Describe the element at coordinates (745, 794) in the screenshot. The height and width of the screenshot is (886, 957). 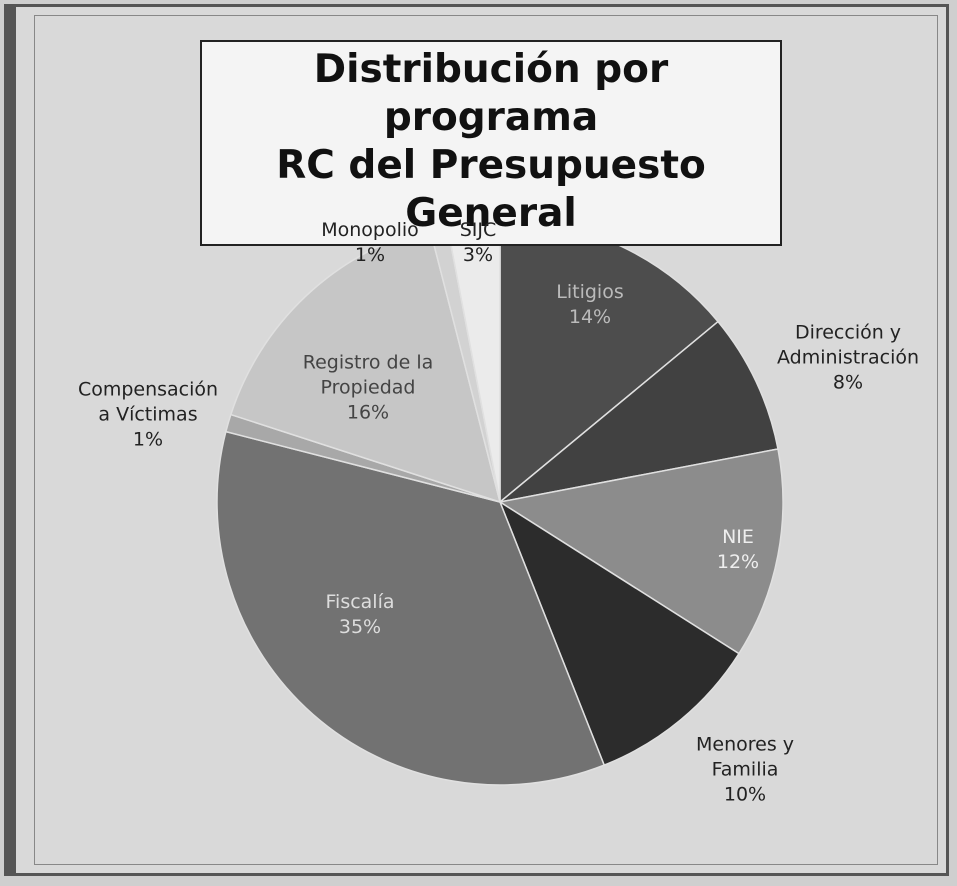
I see `value-label: 10%` at that location.